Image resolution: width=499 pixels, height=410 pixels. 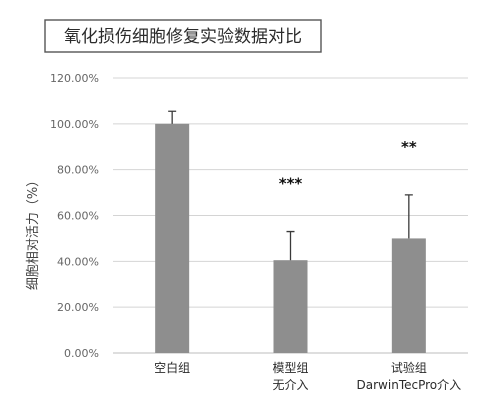 I want to click on y-tick-label: 60.00%, so click(x=78, y=216).